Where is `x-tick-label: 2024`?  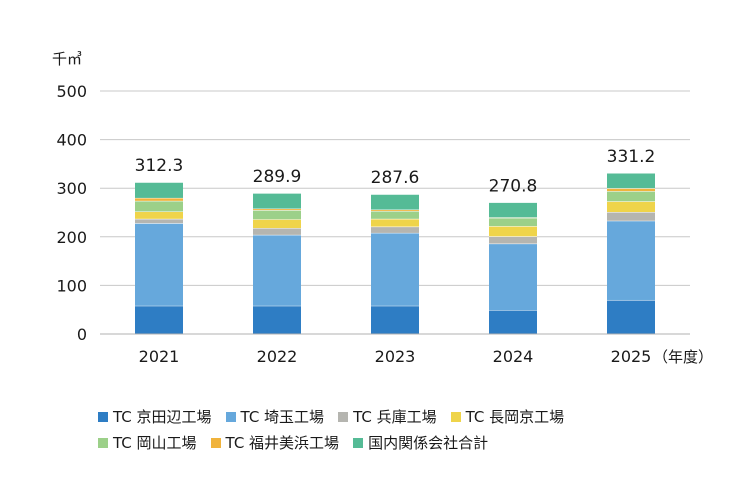 x-tick-label: 2024 is located at coordinates (513, 356).